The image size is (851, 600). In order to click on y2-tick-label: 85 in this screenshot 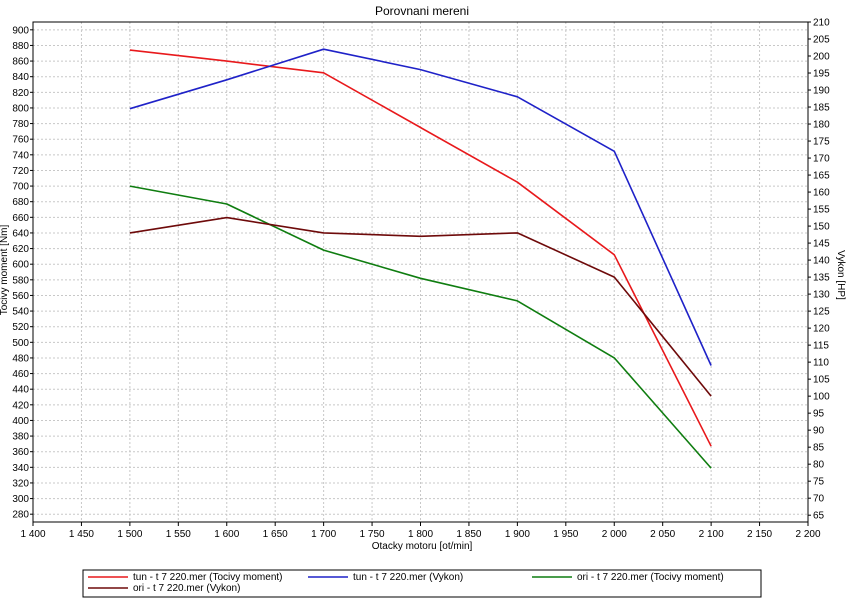, I will do `click(819, 448)`.